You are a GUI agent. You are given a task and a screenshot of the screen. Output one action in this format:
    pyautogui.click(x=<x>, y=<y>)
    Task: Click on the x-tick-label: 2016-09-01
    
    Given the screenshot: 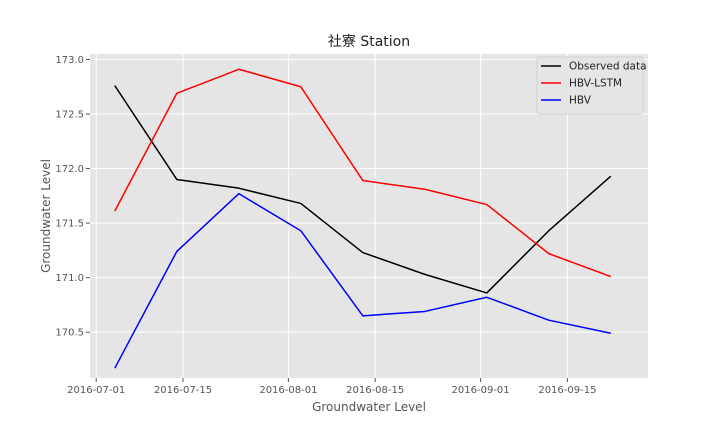 What is the action you would take?
    pyautogui.click(x=481, y=390)
    